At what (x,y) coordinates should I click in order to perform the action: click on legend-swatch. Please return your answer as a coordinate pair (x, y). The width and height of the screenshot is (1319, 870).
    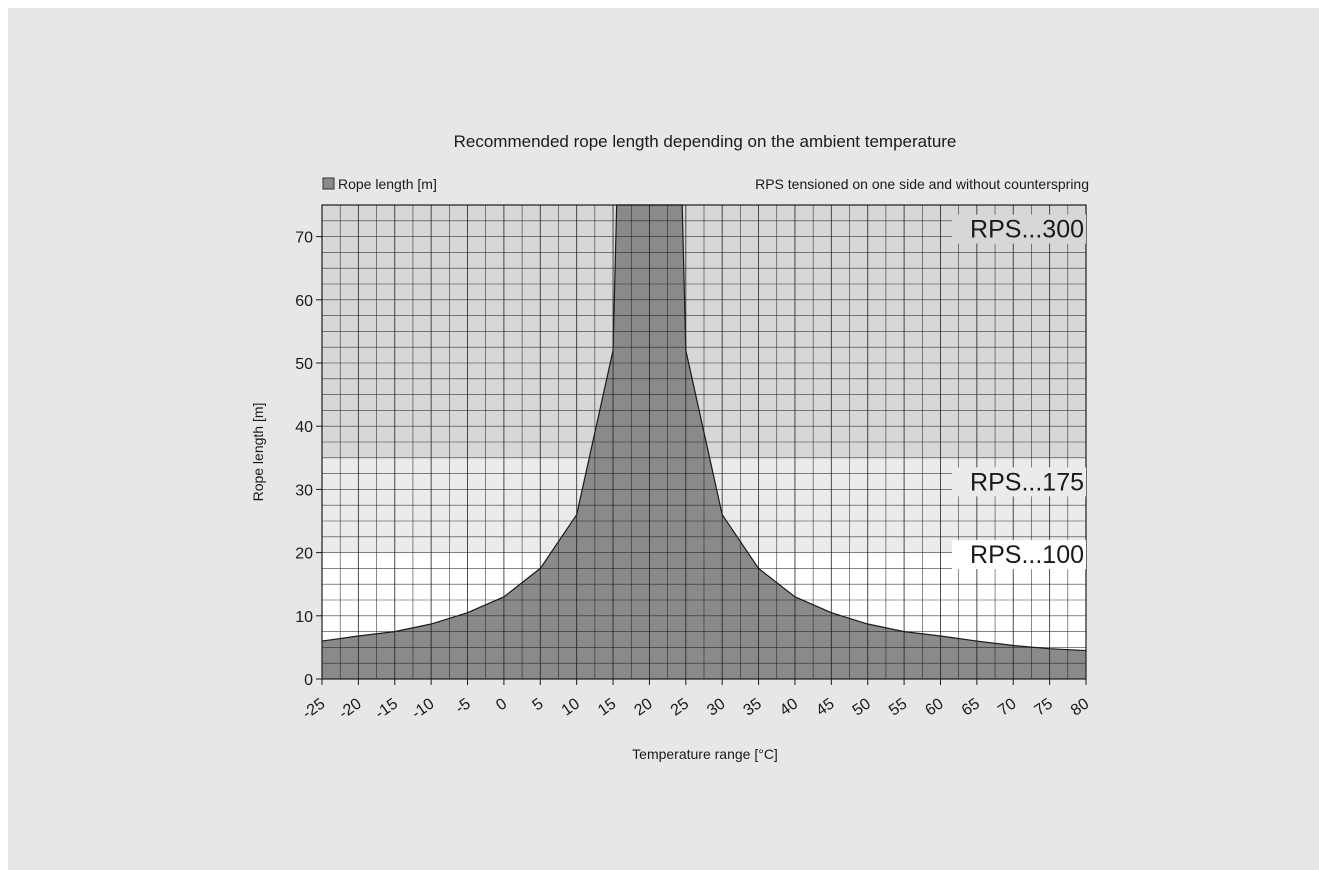
    Looking at the image, I should click on (328, 183).